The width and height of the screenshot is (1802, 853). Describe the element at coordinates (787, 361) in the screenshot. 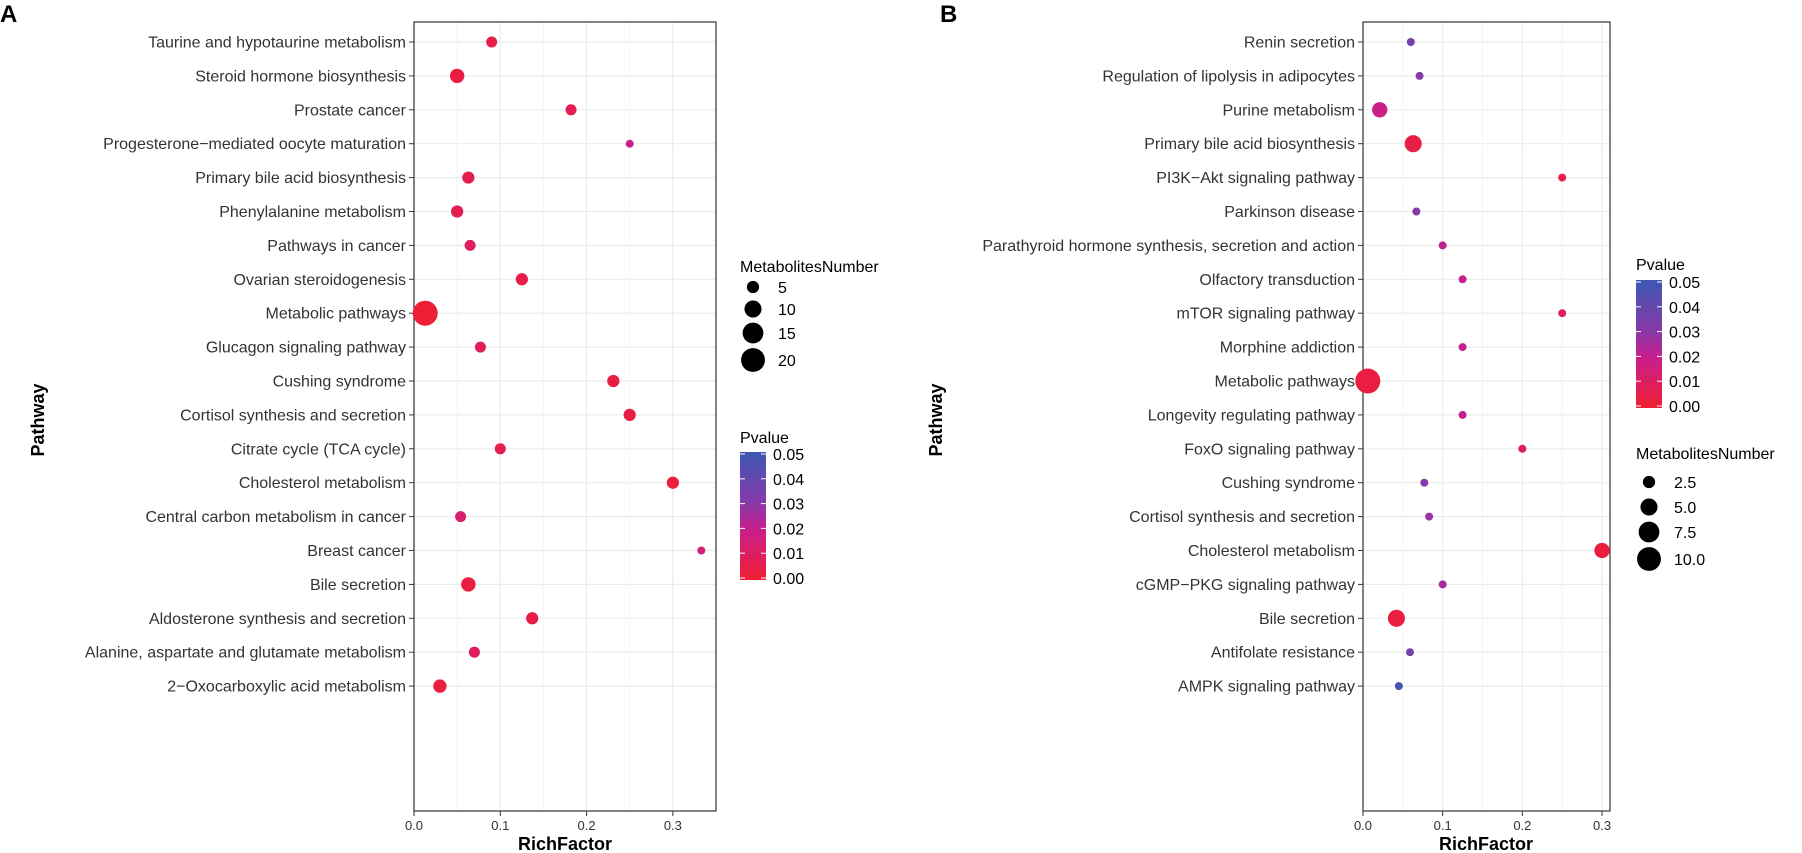

I see `size-legend-label: 20` at that location.